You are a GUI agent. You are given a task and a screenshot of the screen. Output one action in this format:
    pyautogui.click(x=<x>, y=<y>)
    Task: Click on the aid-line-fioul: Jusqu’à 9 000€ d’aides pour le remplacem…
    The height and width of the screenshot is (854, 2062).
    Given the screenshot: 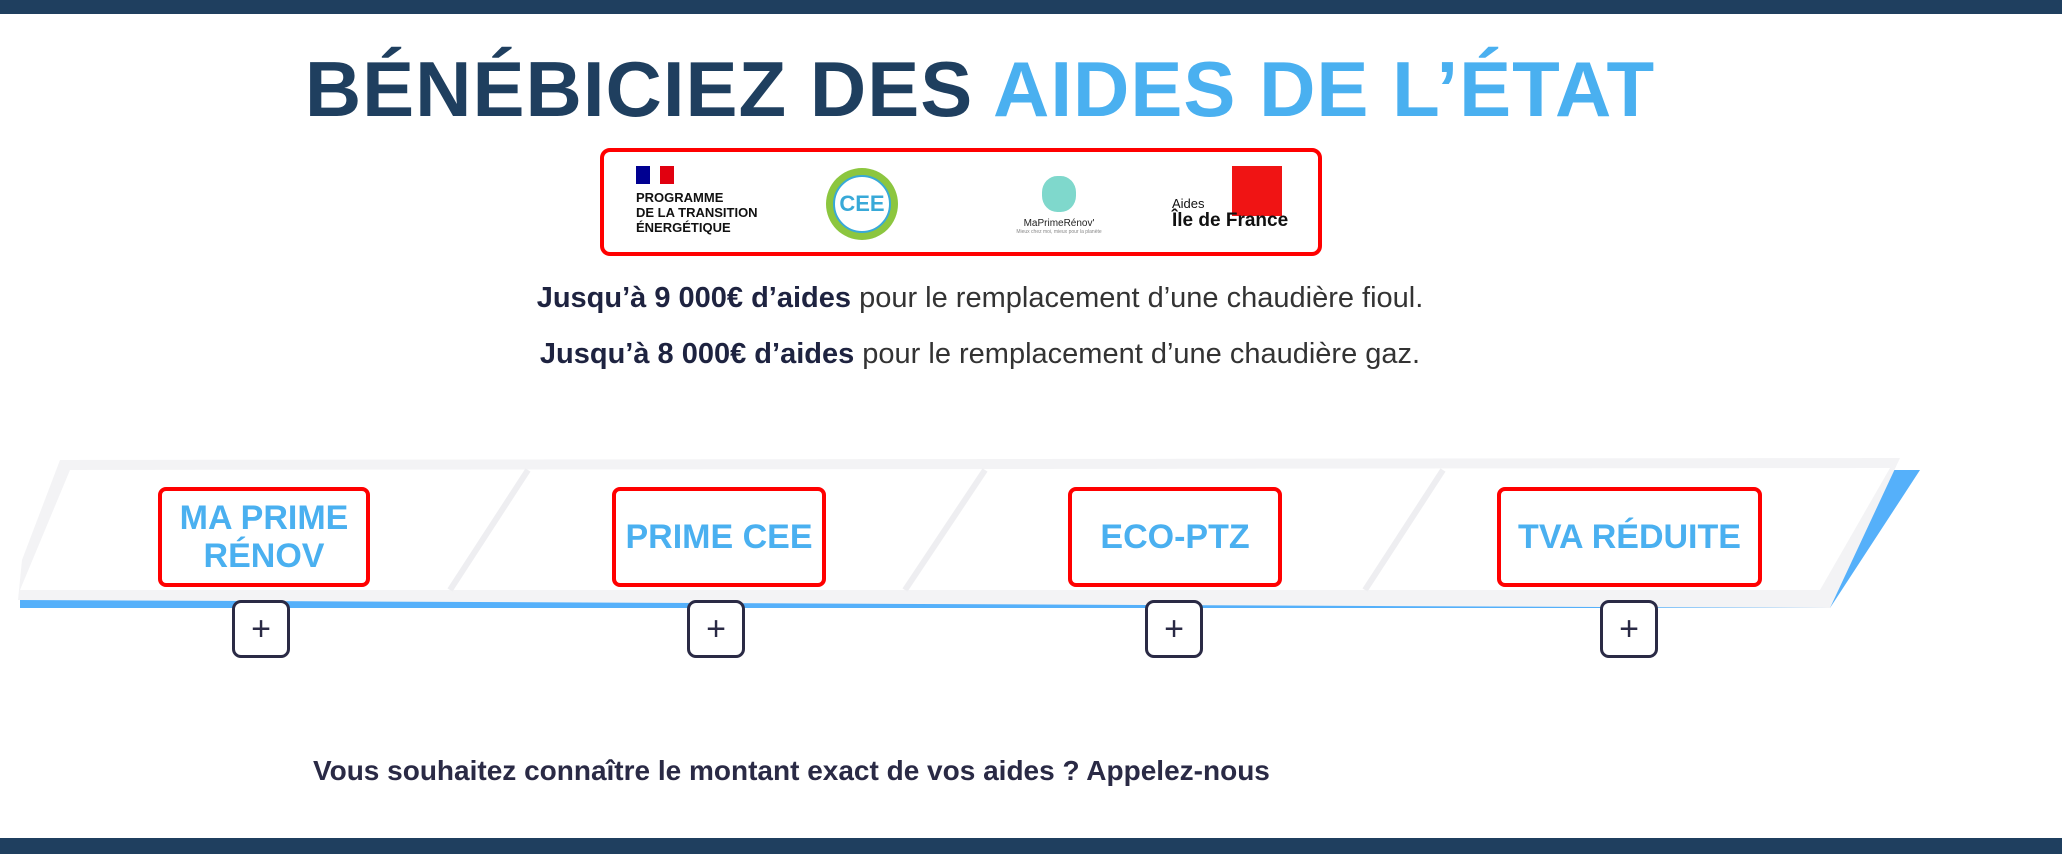 What is the action you would take?
    pyautogui.click(x=980, y=298)
    